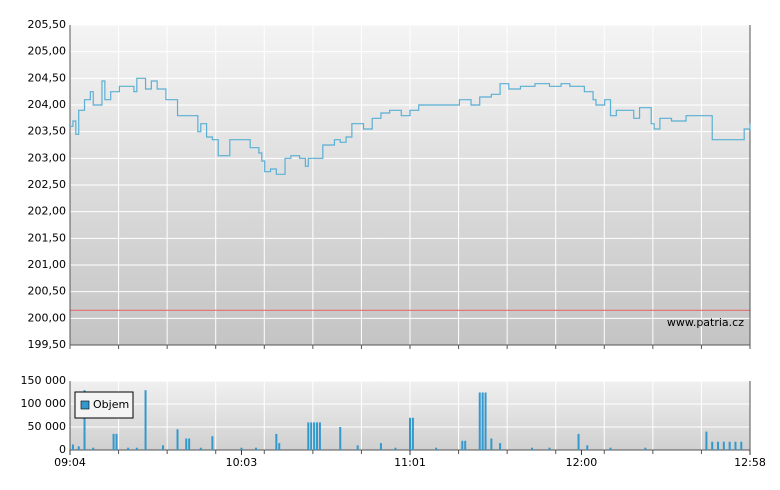 The width and height of the screenshot is (780, 490). I want to click on y-tick-label: 205,00, so click(47, 51).